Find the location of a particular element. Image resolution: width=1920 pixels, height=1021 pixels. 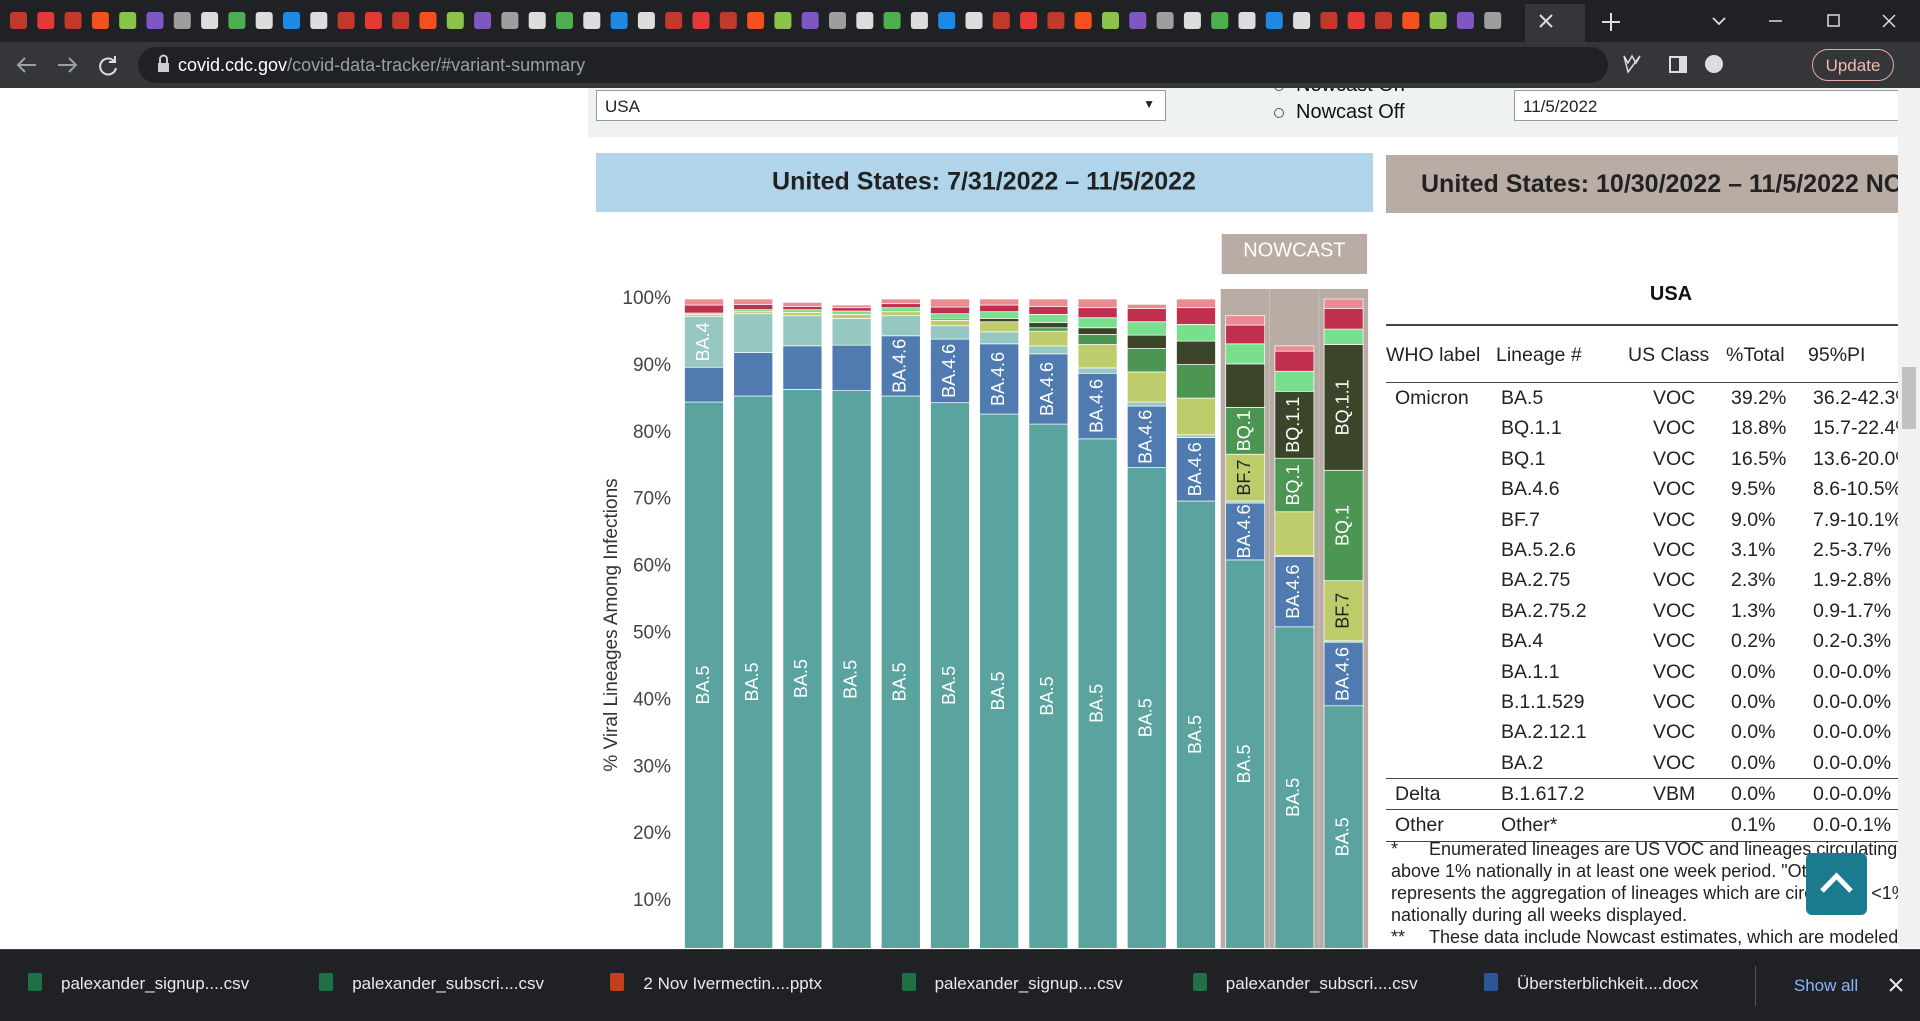

show-all: Show all is located at coordinates (1825, 986).